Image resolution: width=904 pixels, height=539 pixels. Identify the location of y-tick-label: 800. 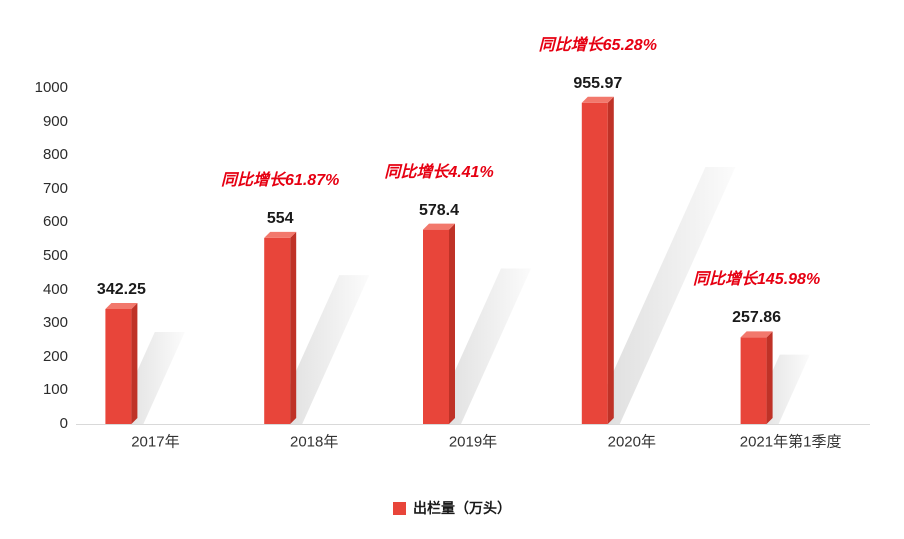
(55, 155).